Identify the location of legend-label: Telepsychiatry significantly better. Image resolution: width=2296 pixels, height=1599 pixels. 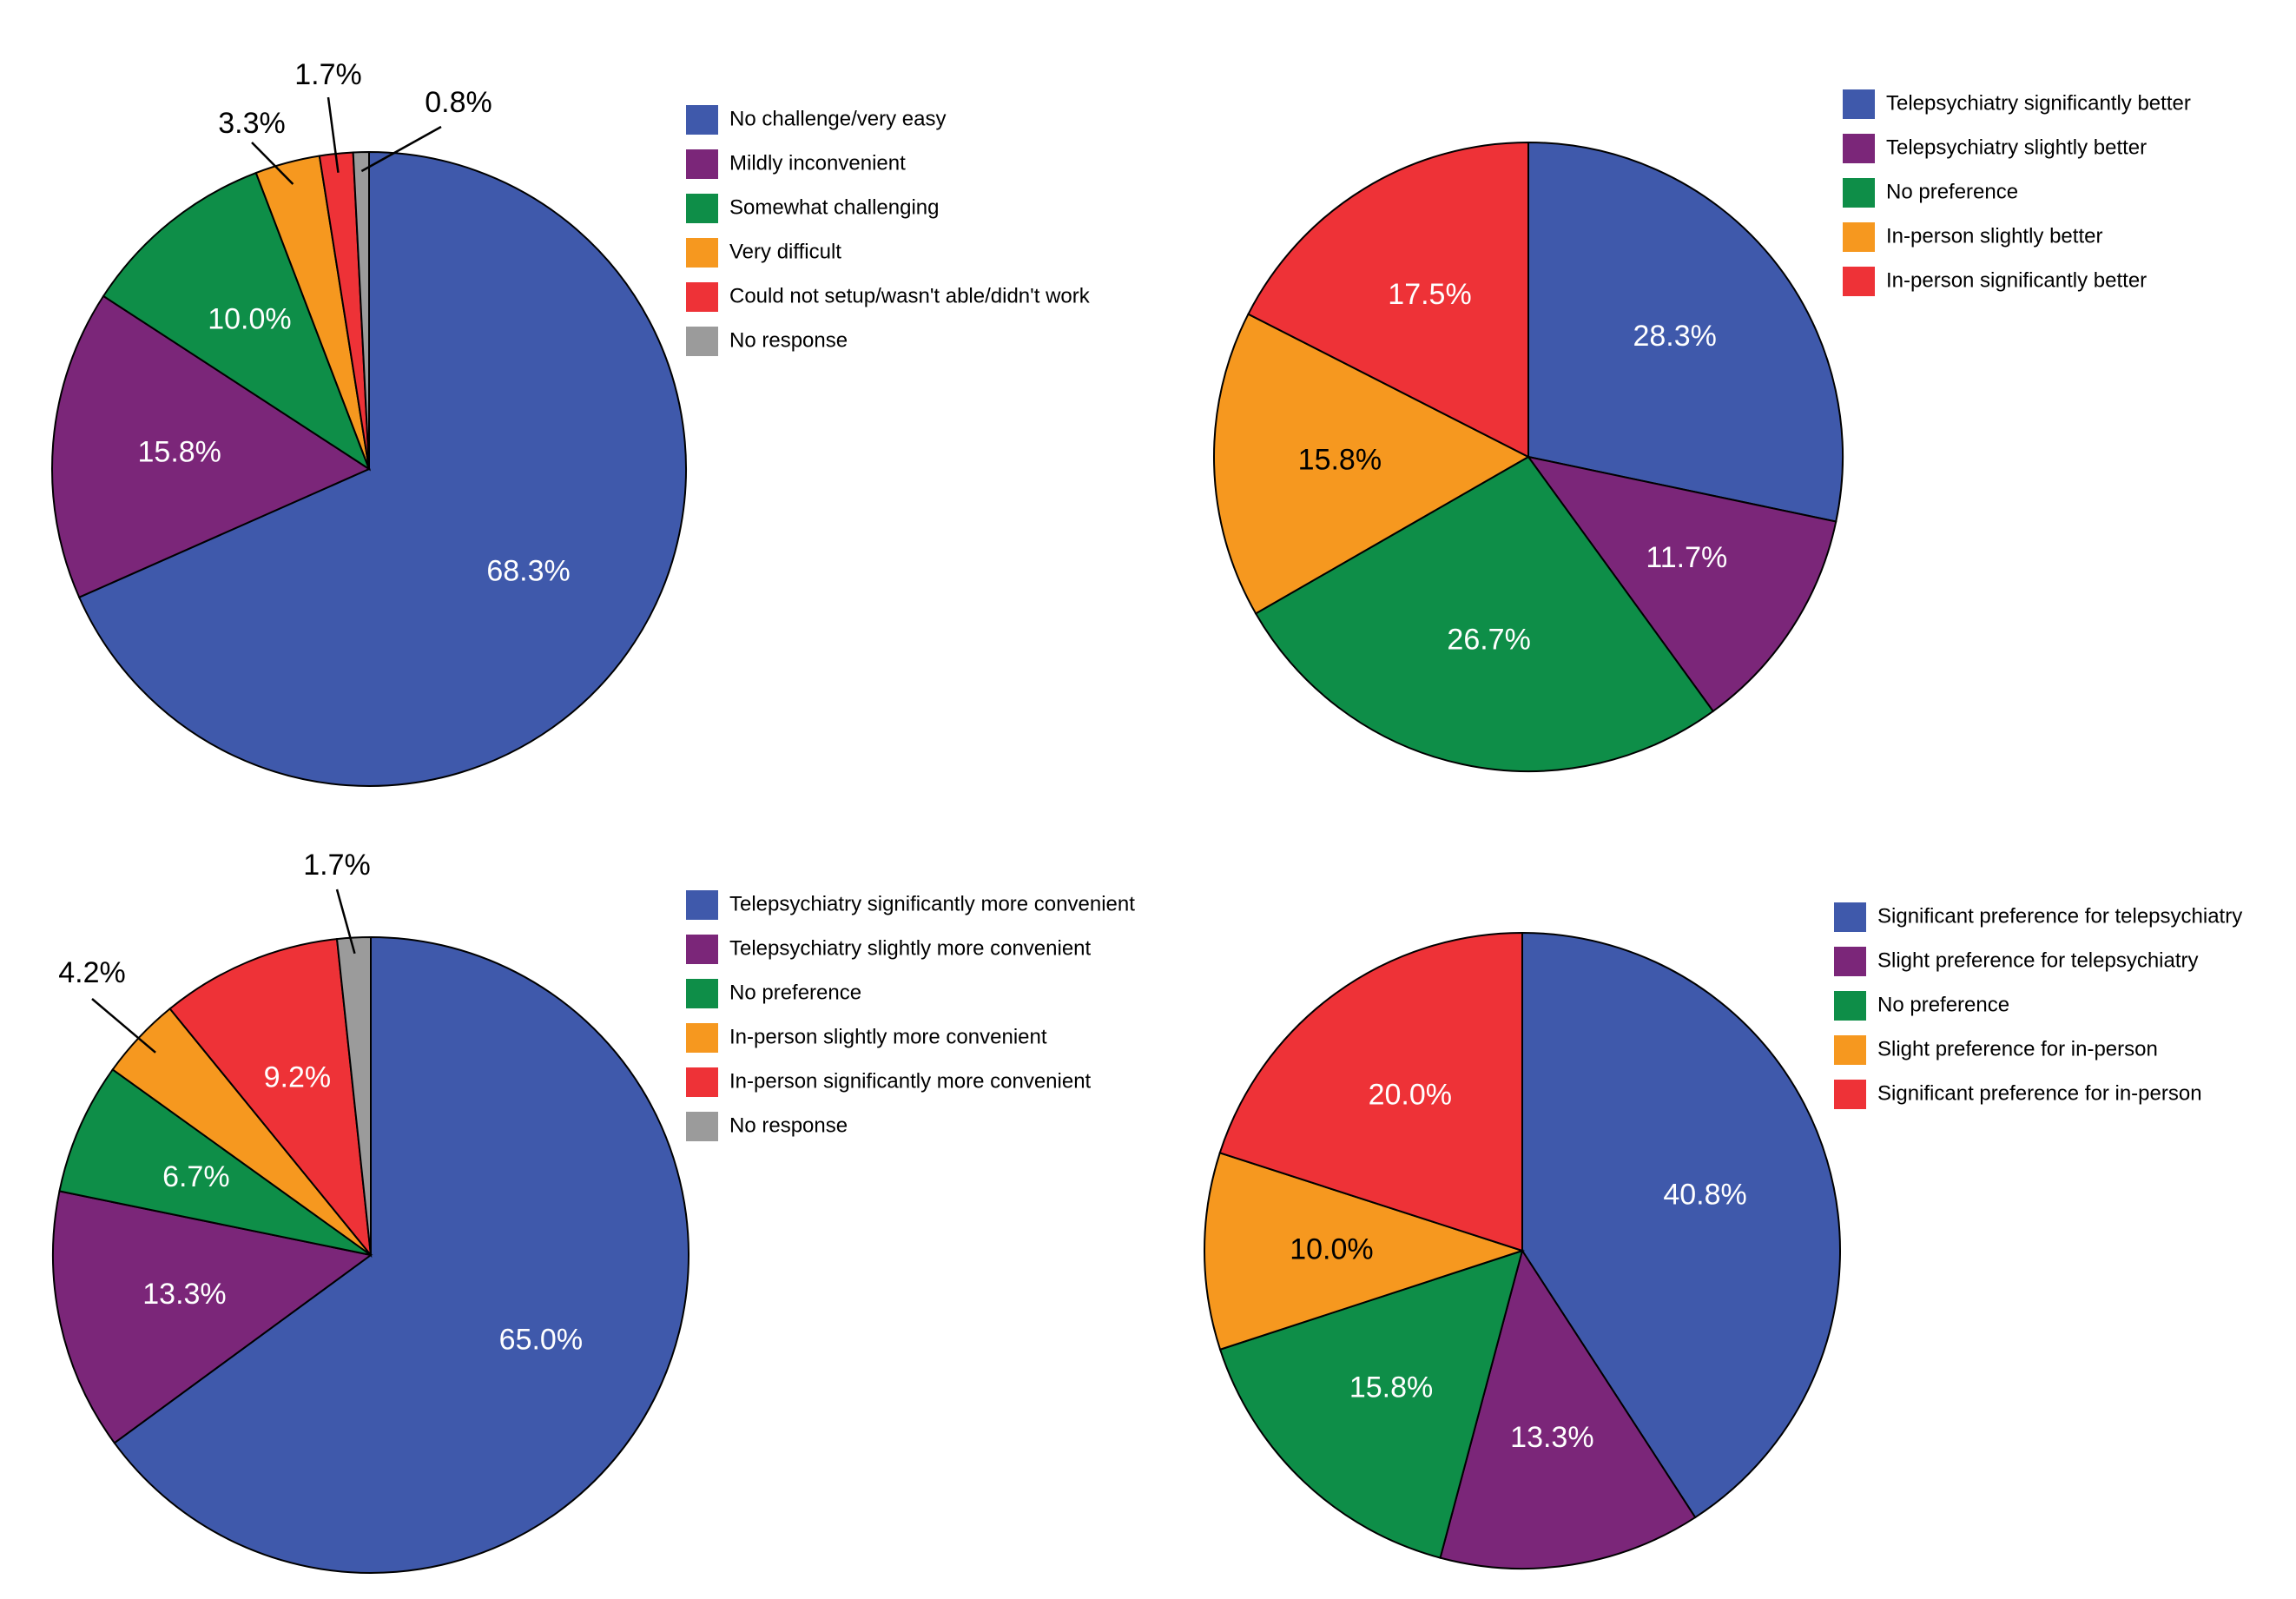
(2038, 103).